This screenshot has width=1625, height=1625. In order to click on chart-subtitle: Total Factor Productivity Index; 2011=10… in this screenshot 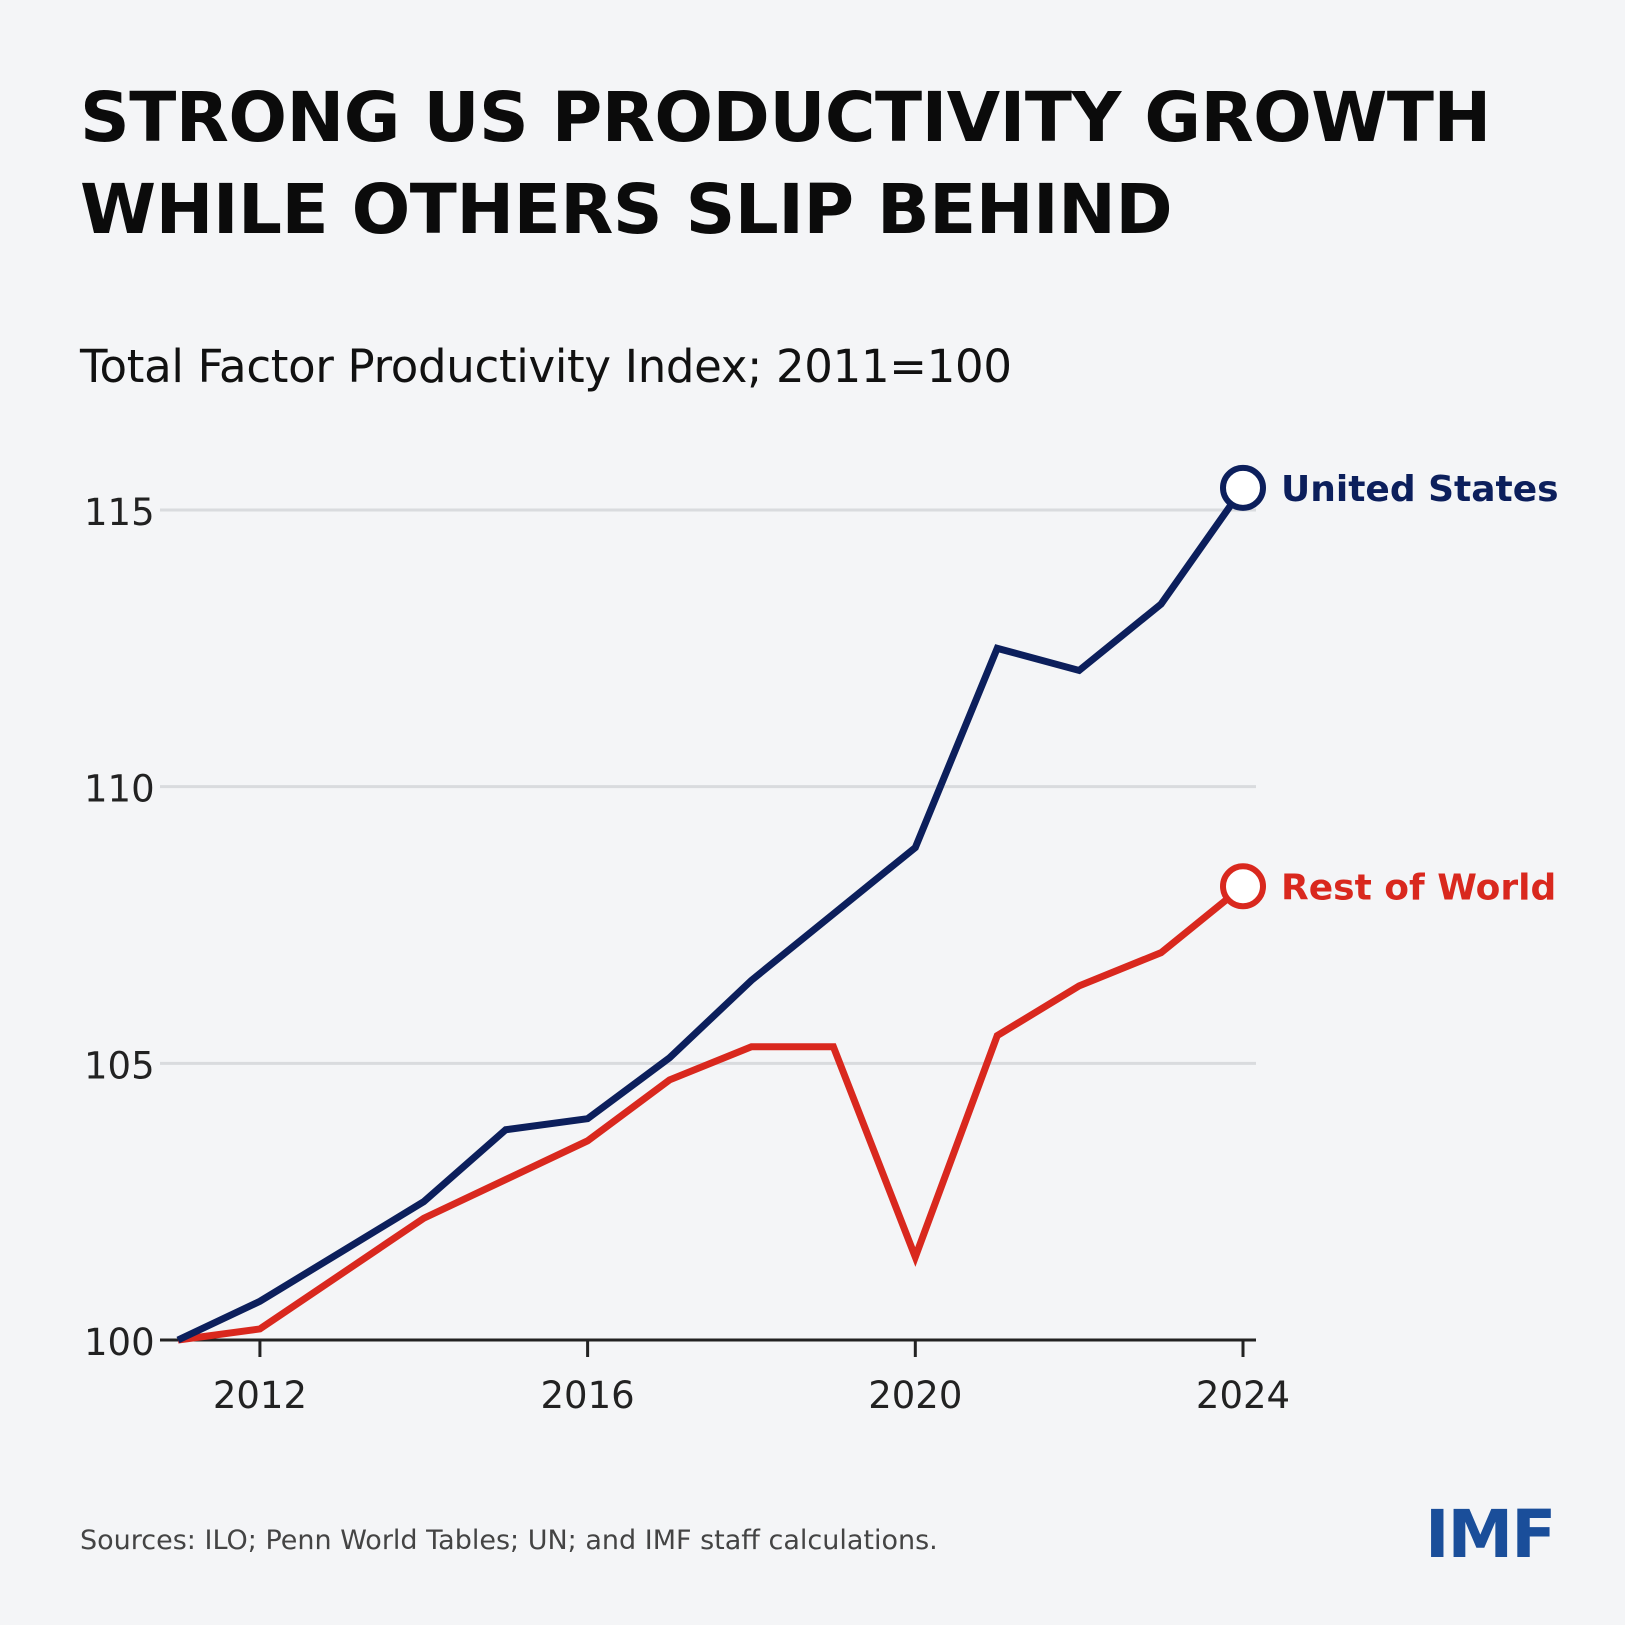, I will do `click(546, 366)`.